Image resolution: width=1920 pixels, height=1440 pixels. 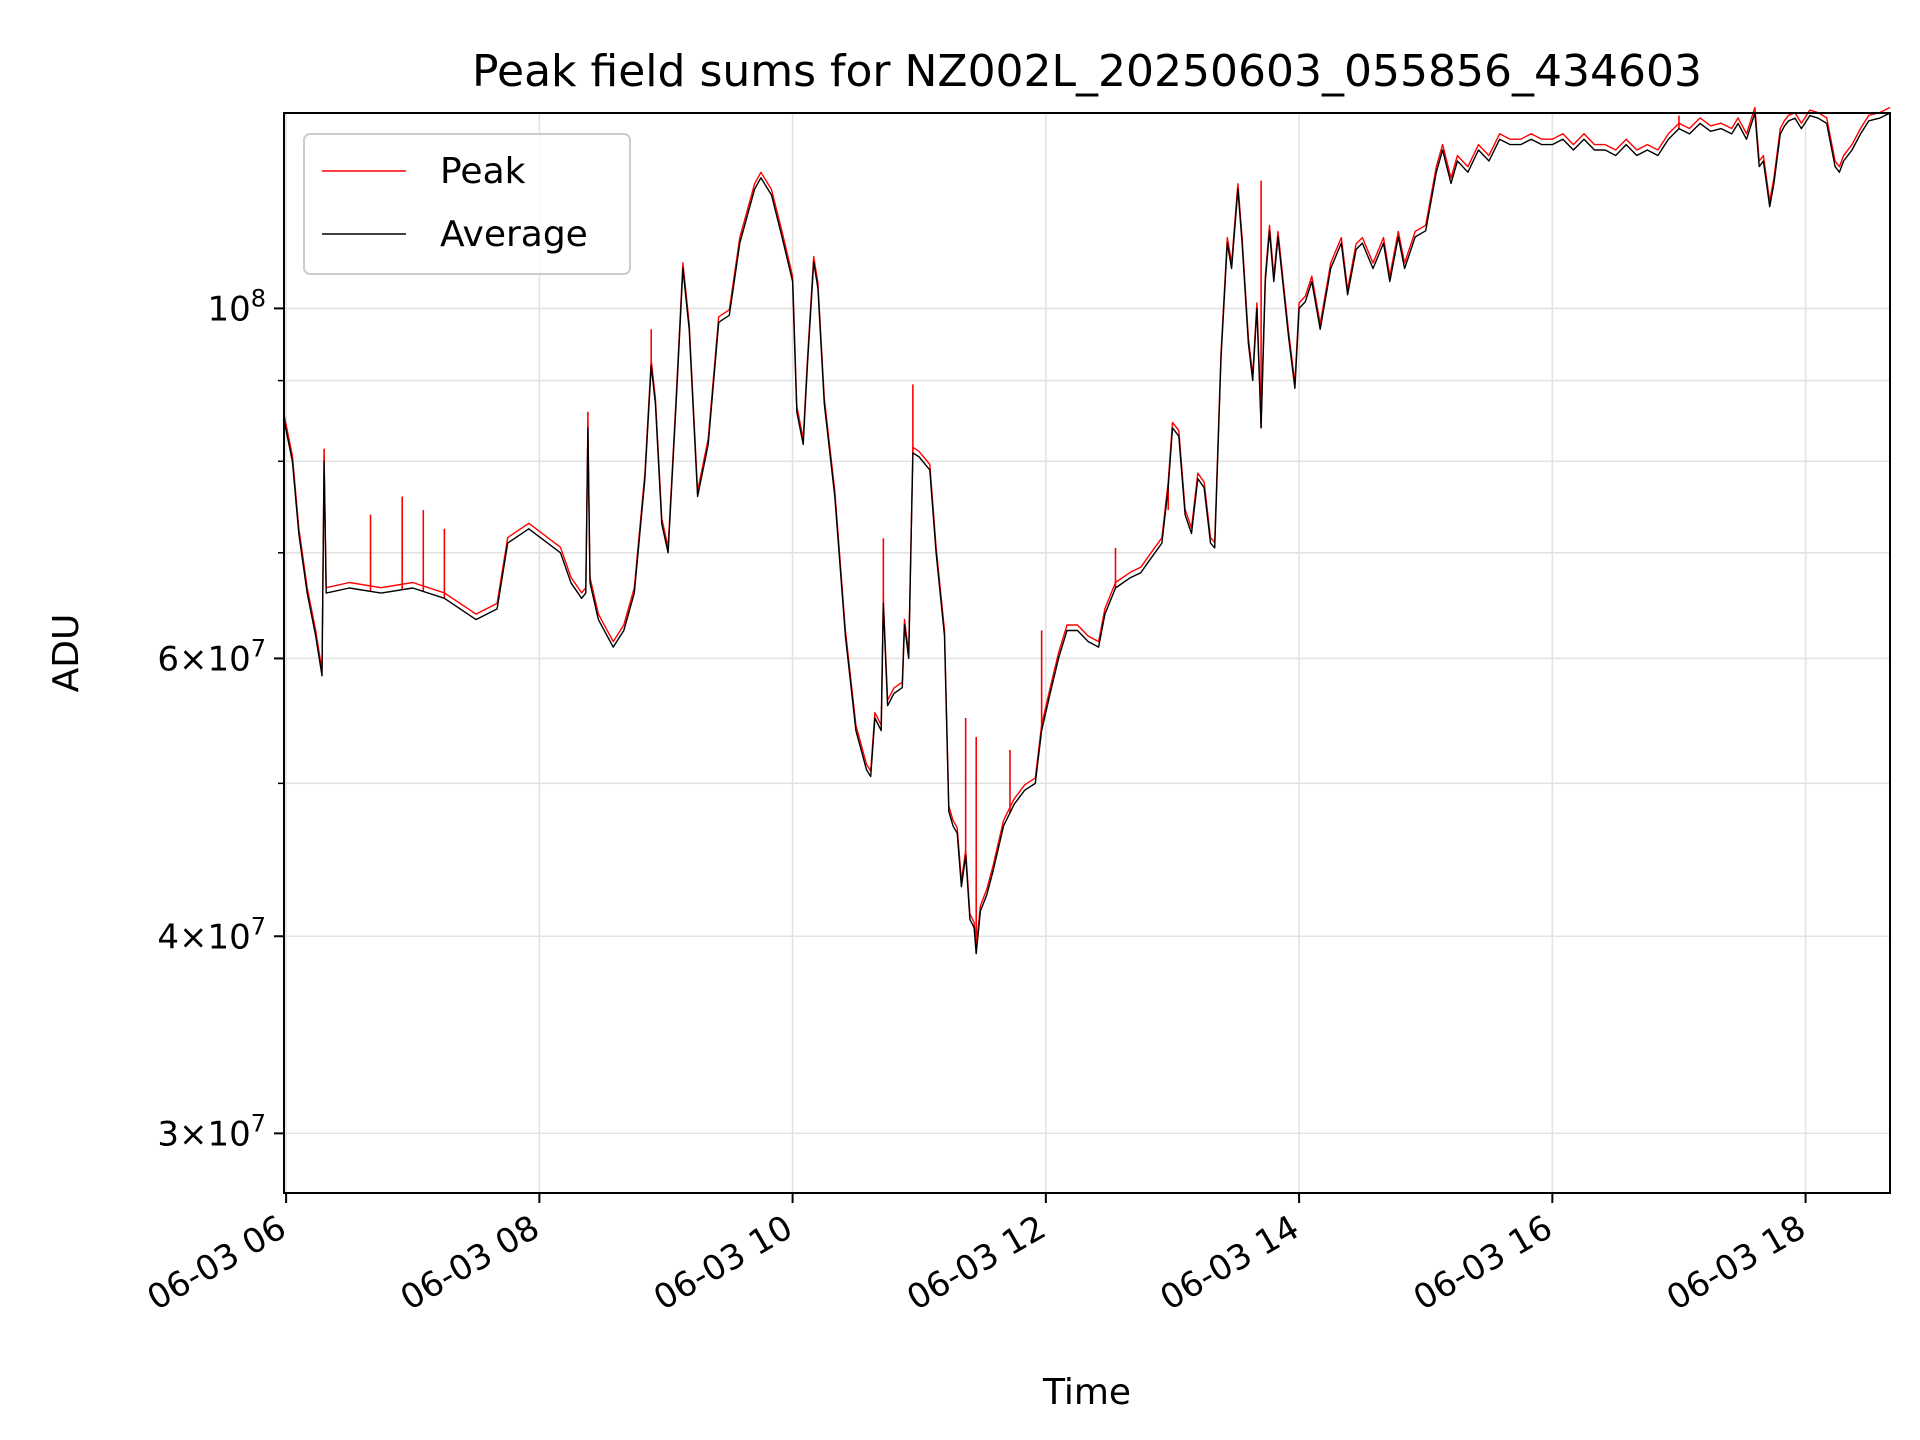 What do you see at coordinates (211, 656) in the screenshot?
I see `y-tick-label: 6×107` at bounding box center [211, 656].